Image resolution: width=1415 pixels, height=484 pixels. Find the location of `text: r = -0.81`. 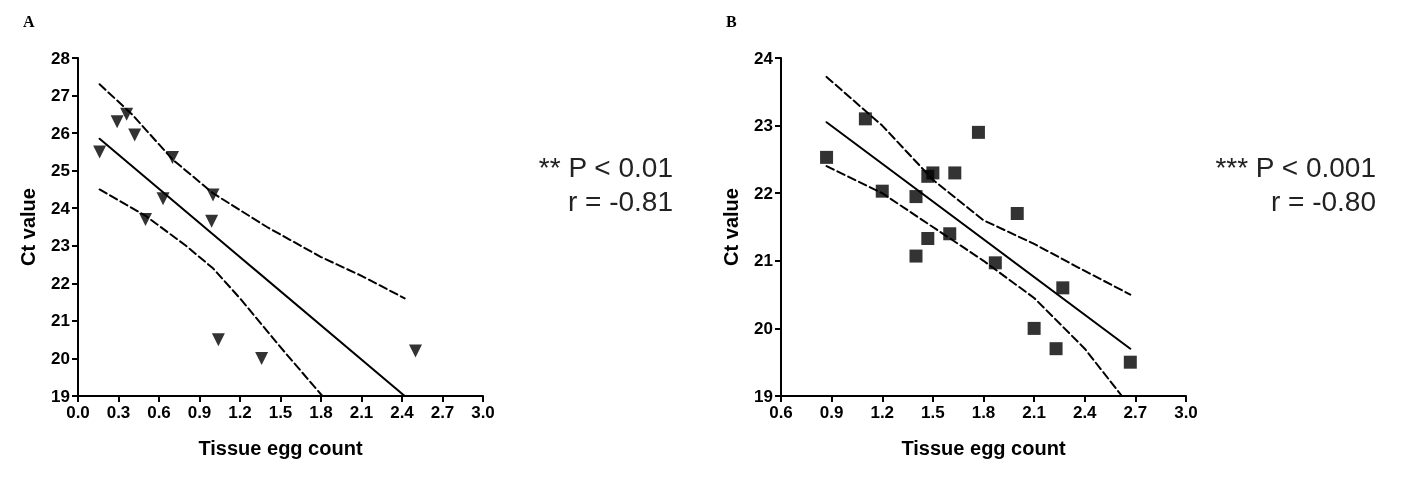

text: r = -0.81 is located at coordinates (620, 201).